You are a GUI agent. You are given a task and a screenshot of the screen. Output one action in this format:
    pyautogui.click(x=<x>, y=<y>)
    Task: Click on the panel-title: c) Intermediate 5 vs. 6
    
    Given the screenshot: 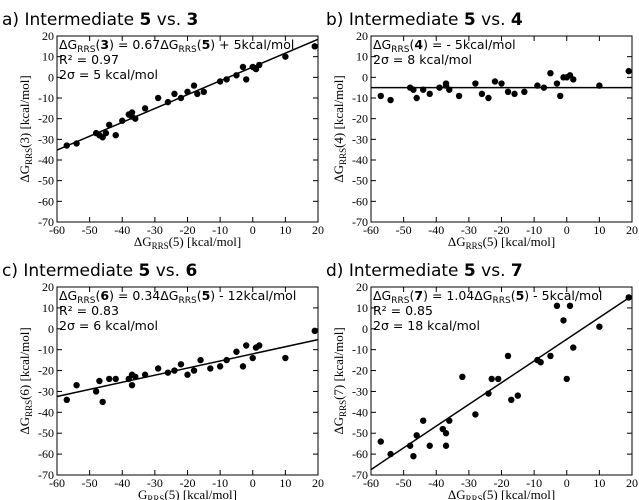 What is the action you would take?
    pyautogui.click(x=99, y=271)
    